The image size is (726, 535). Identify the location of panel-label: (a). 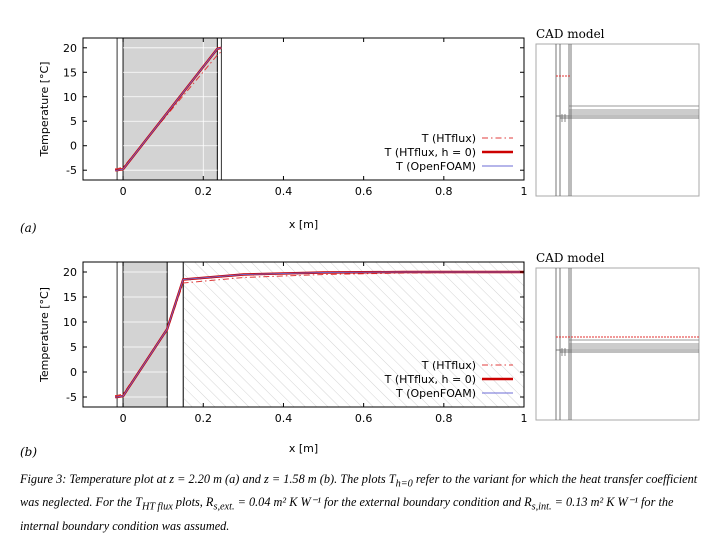
(28, 228).